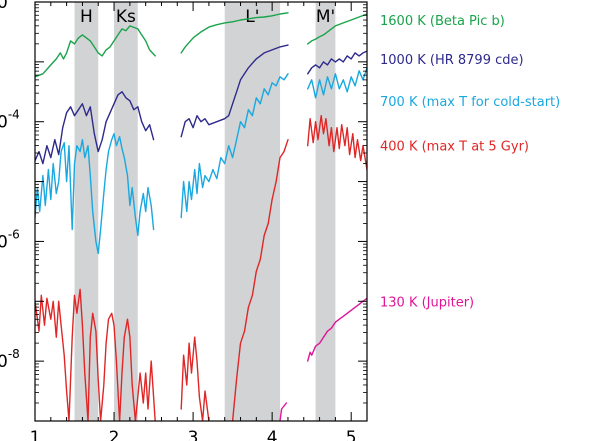 Image resolution: width=598 pixels, height=441 pixels. Describe the element at coordinates (351, 434) in the screenshot. I see `x-tick-label-5: 5` at that location.